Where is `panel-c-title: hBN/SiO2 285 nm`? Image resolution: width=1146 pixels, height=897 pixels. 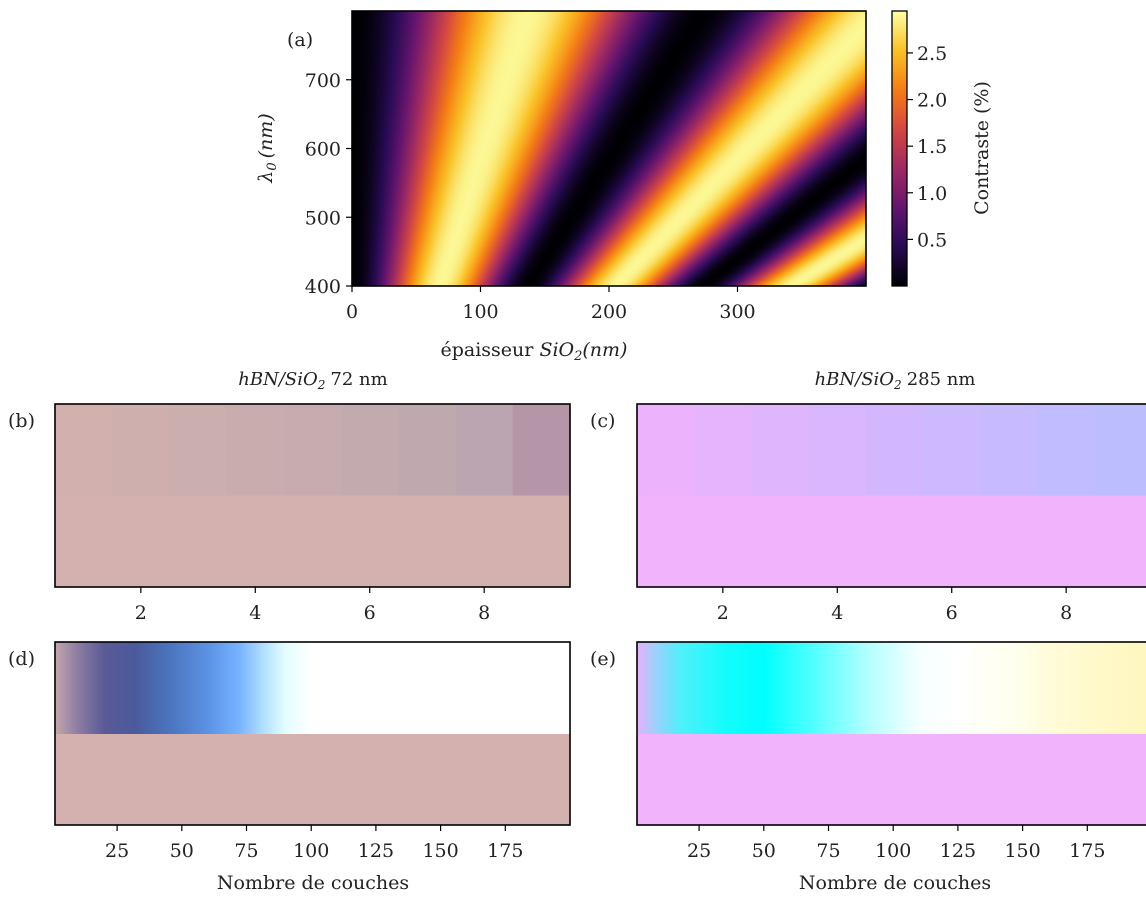 panel-c-title: hBN/SiO2 285 nm is located at coordinates (895, 380).